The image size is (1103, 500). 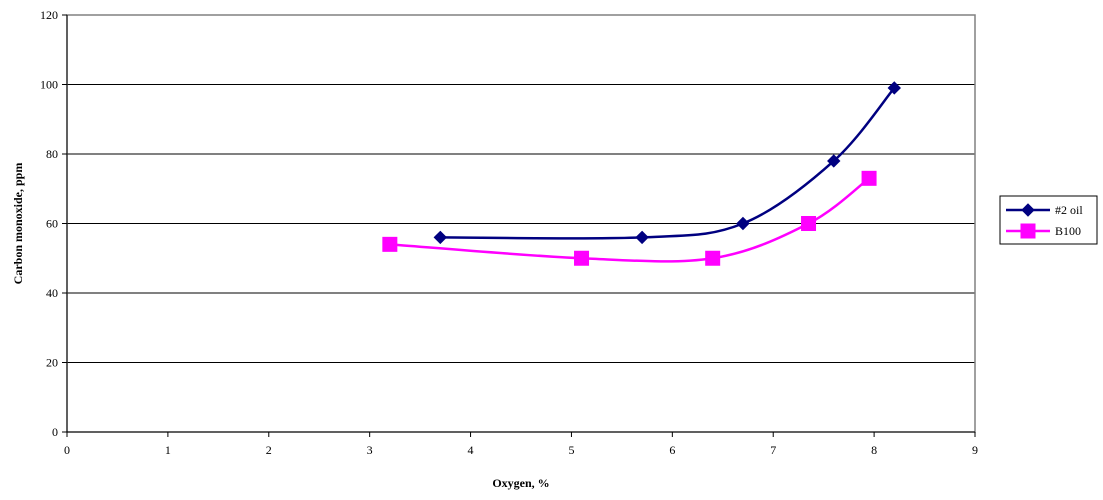 I want to click on x-tick-label-5: 5, so click(x=571, y=450).